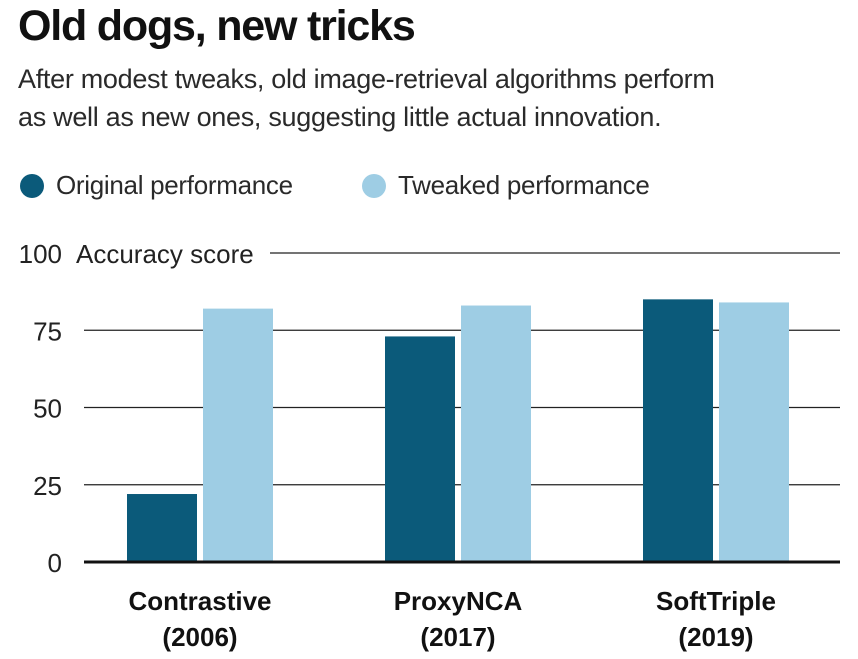 Image resolution: width=858 pixels, height=659 pixels. What do you see at coordinates (496, 433) in the screenshot?
I see `bar-proxynca-tweaked` at bounding box center [496, 433].